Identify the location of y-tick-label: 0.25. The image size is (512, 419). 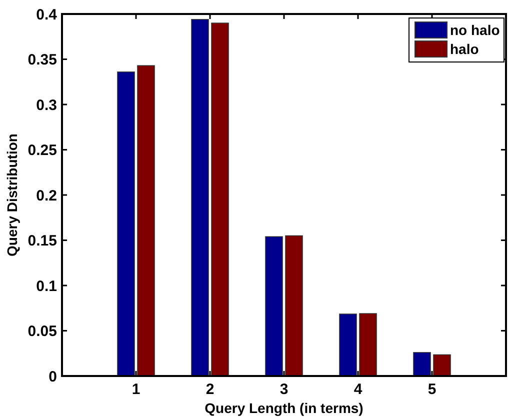
(42, 150).